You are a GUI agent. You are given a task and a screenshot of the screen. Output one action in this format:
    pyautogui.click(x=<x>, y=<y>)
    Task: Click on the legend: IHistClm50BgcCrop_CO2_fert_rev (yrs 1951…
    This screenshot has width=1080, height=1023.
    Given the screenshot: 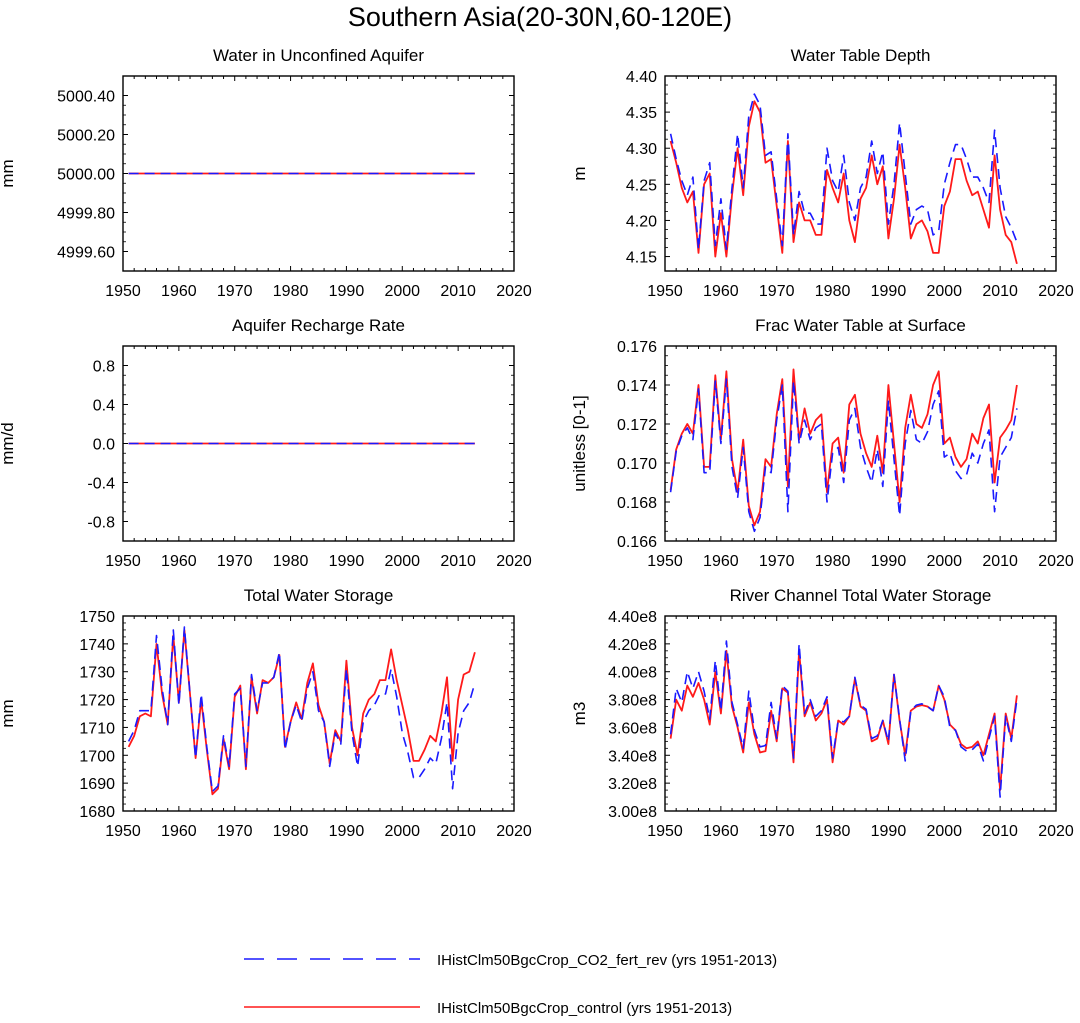 What is the action you would take?
    pyautogui.click(x=510, y=984)
    